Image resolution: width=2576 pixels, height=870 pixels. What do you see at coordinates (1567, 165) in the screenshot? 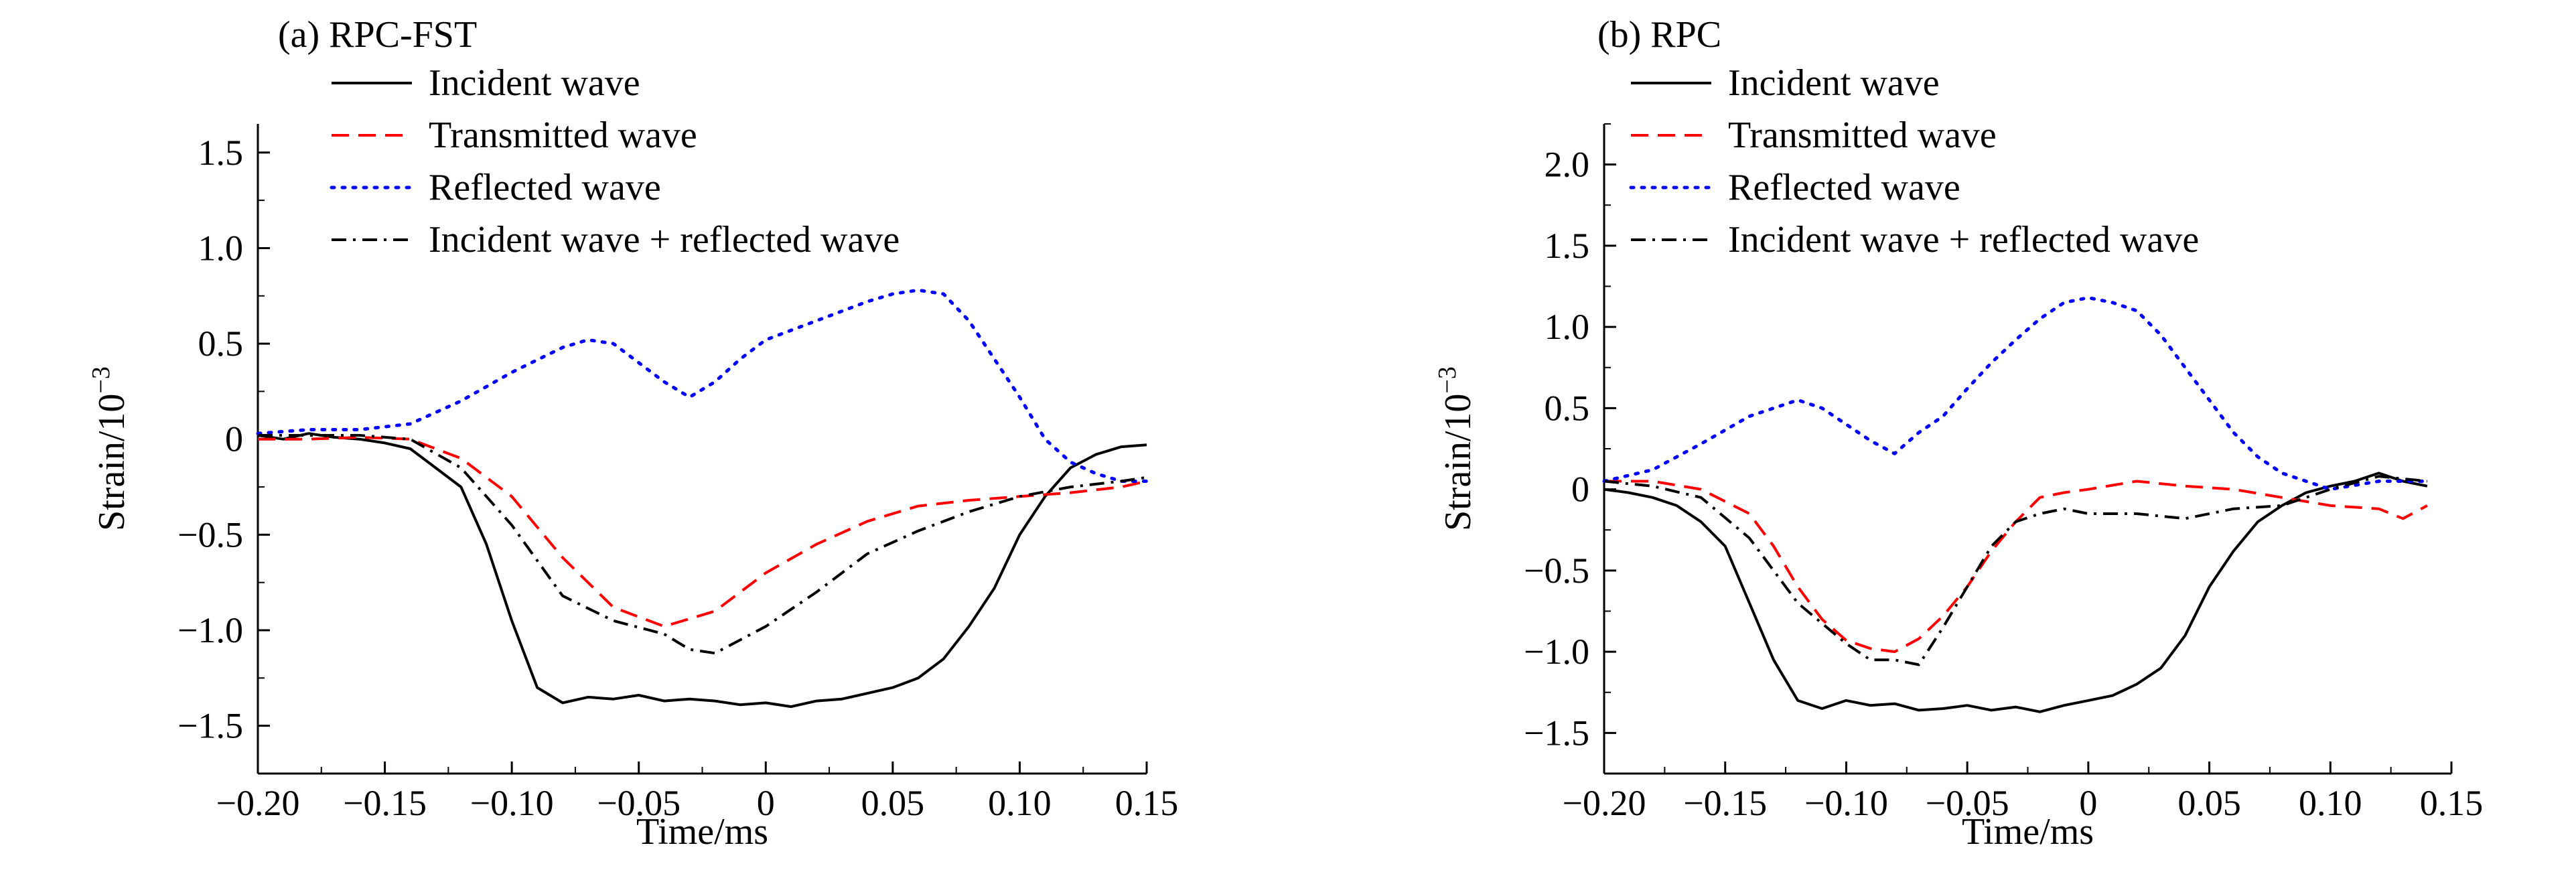
I see `y-tick-label: 2.0` at bounding box center [1567, 165].